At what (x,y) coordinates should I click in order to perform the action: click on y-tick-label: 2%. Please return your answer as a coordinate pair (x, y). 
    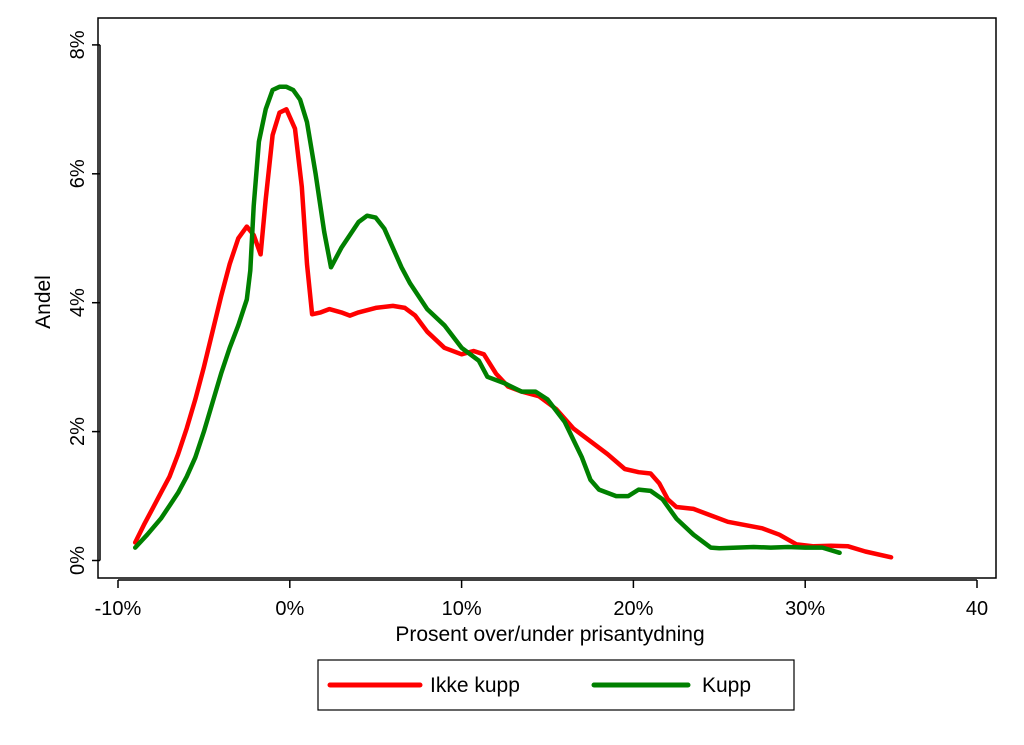
    Looking at the image, I should click on (78, 431).